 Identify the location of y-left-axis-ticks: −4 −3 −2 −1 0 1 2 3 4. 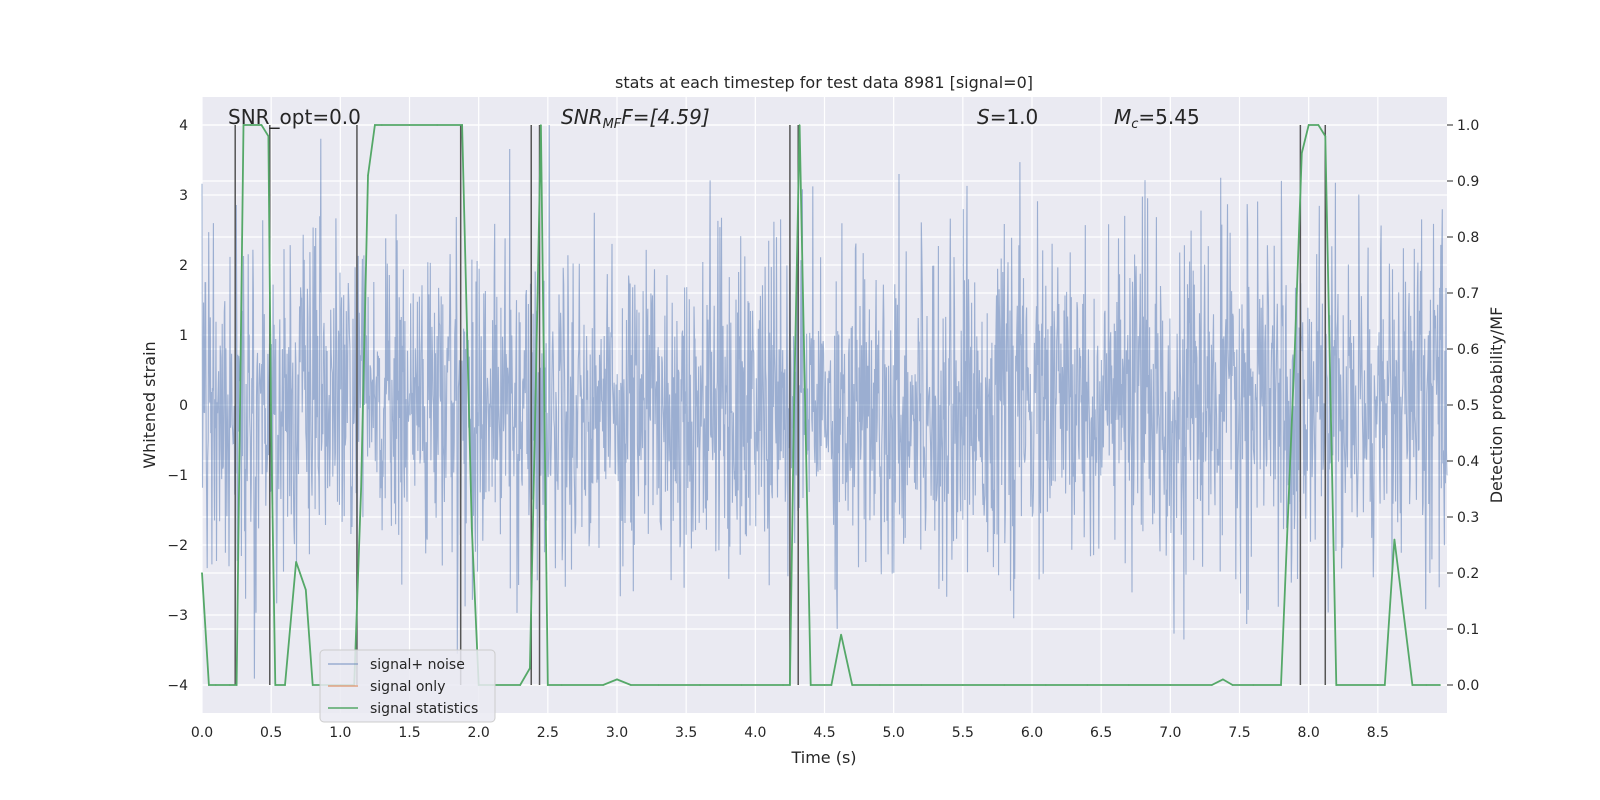
(177, 406).